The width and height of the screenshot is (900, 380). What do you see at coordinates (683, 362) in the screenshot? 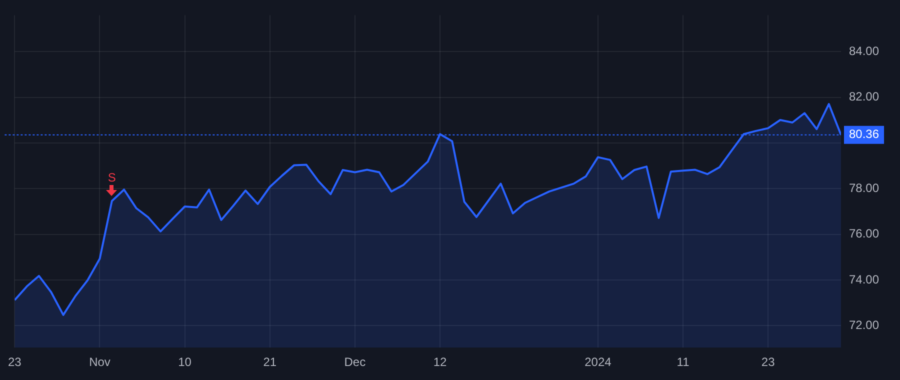
I see `x-tick-label: 11` at bounding box center [683, 362].